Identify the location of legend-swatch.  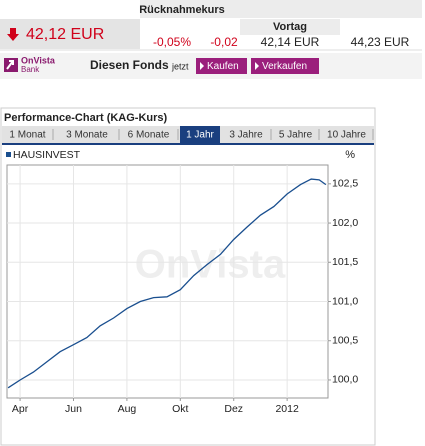
(8, 154).